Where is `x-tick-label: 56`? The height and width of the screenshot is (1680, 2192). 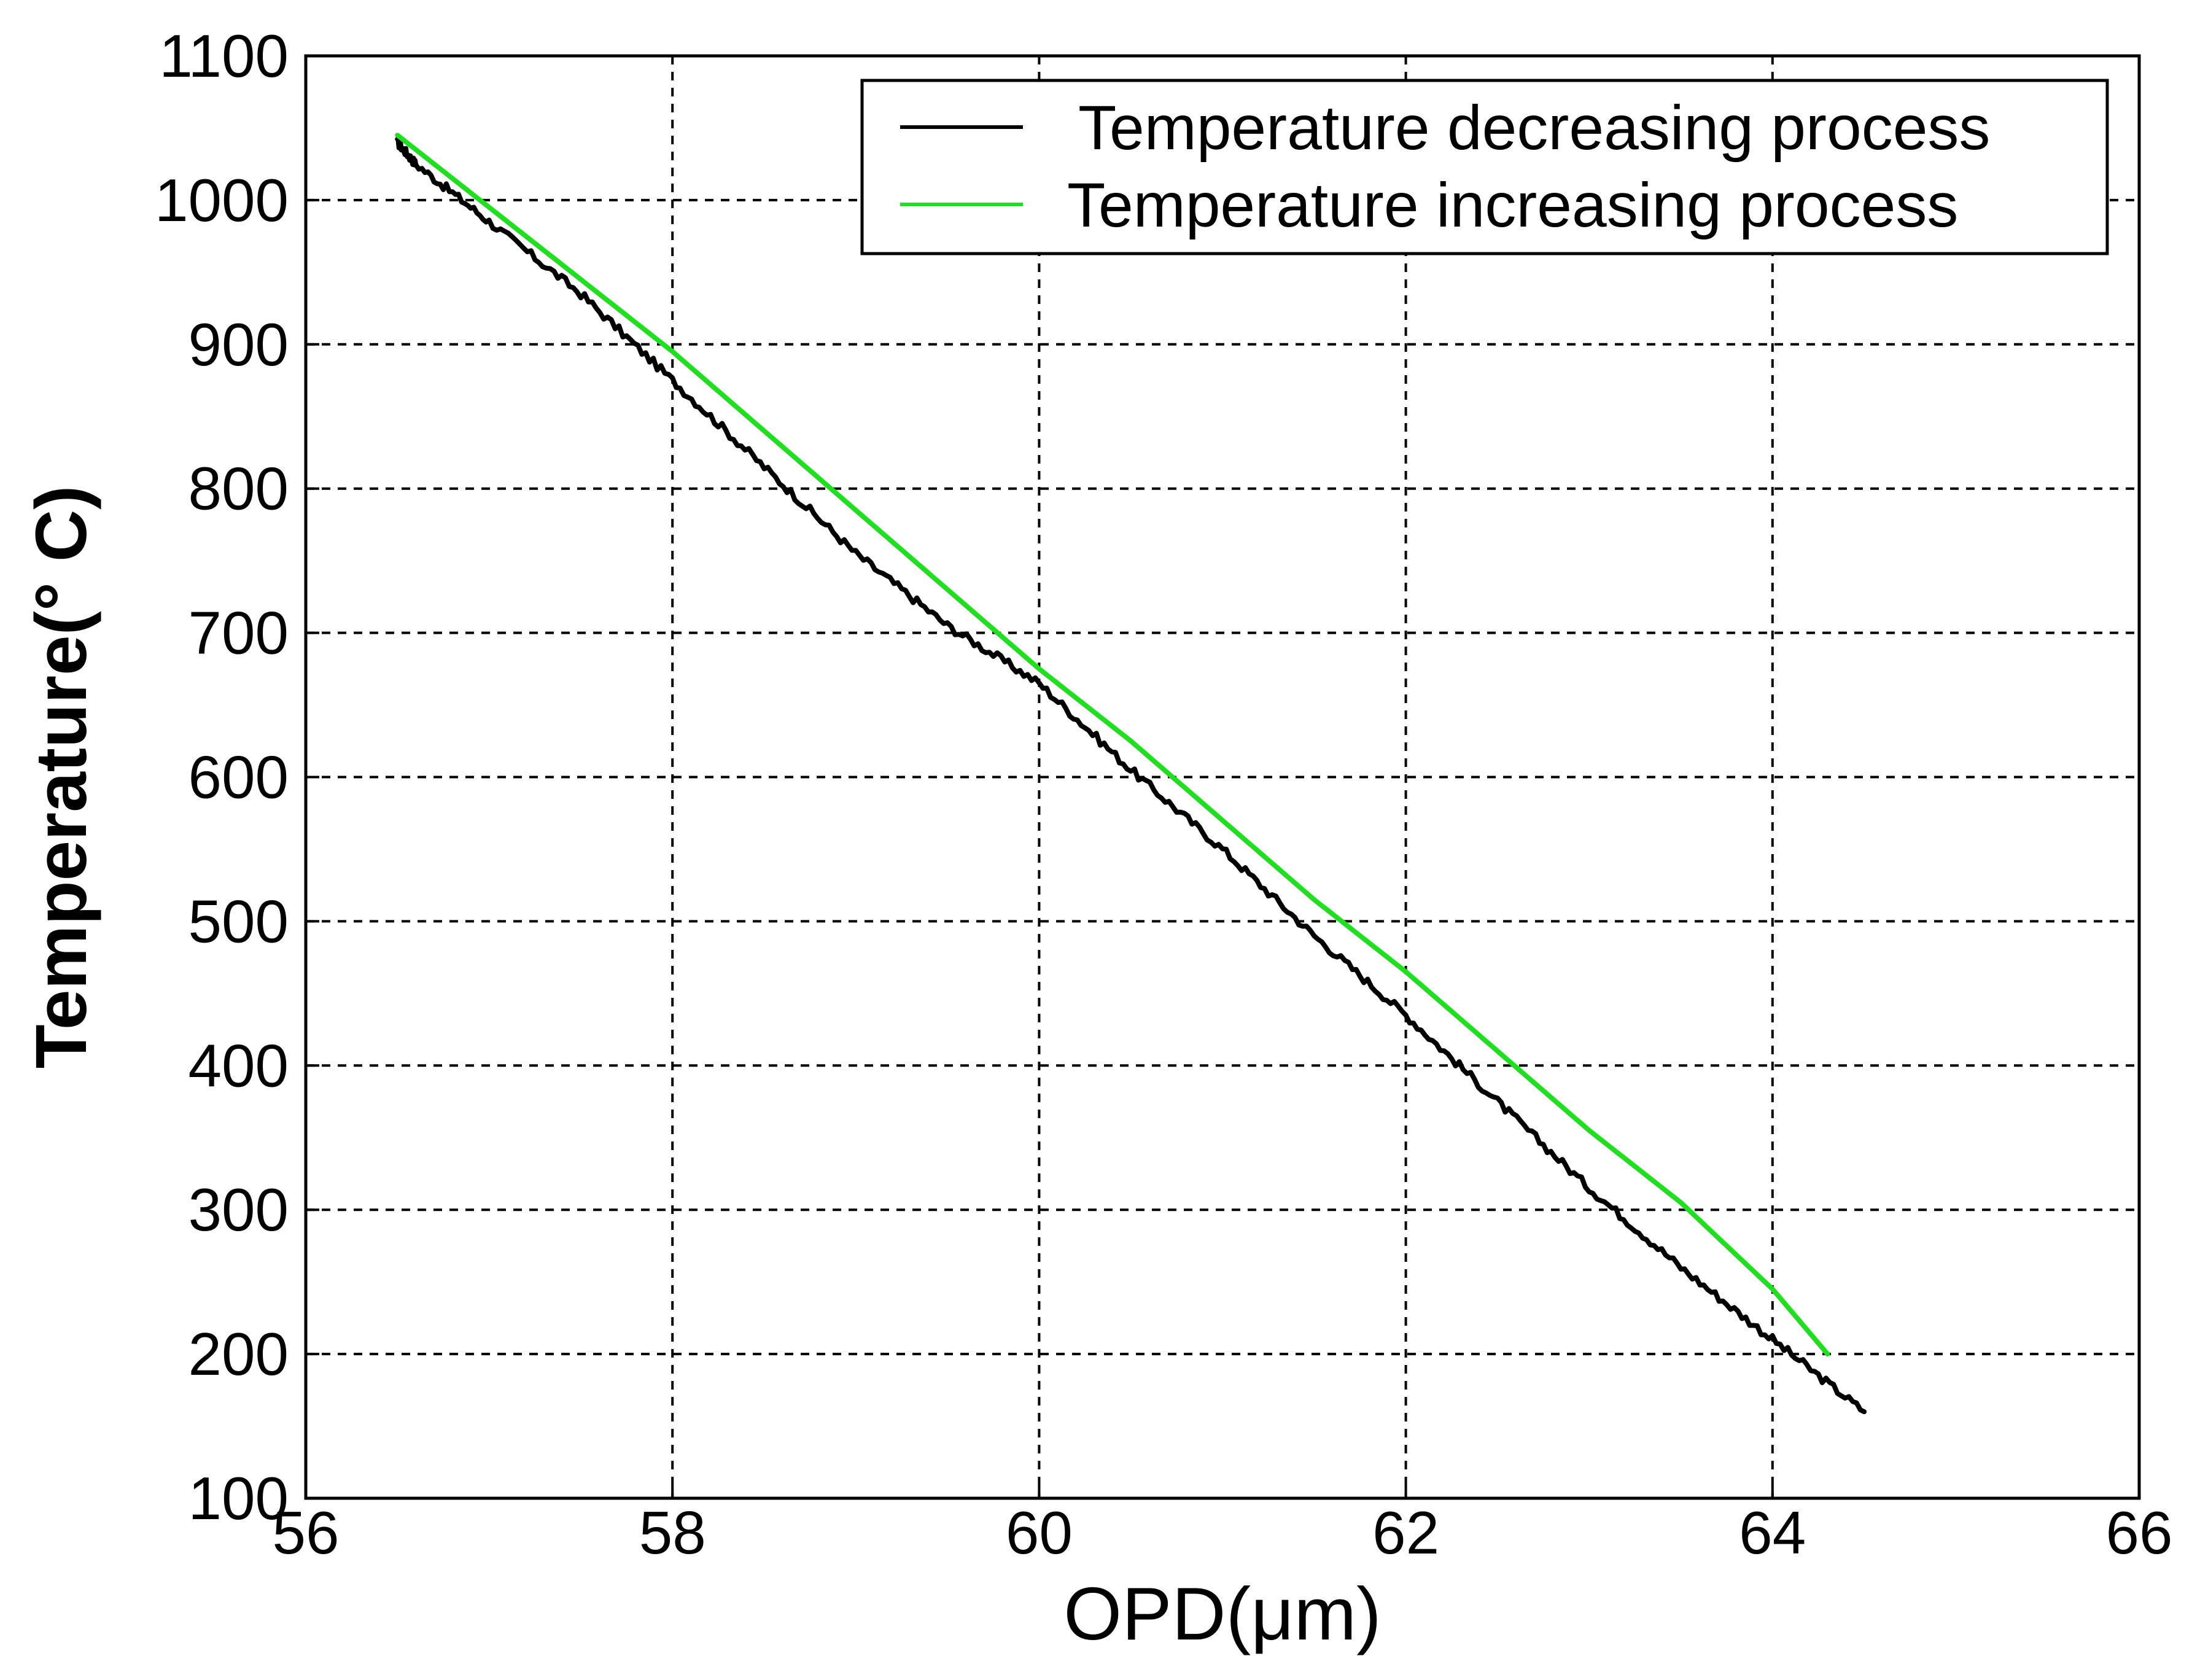 x-tick-label: 56 is located at coordinates (305, 1532).